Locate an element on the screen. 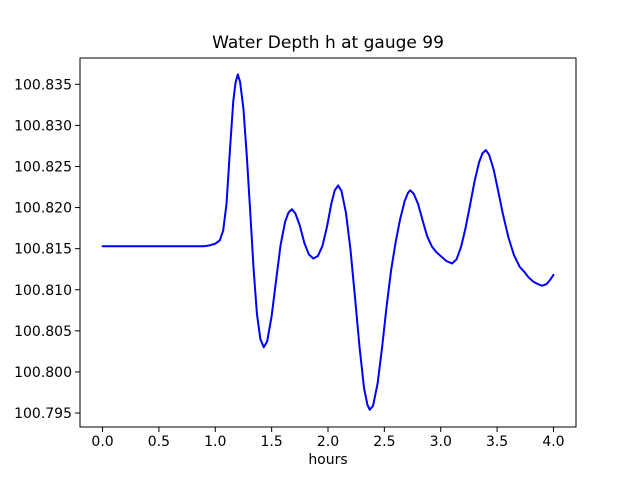 The height and width of the screenshot is (480, 640). x-axis-label: hours is located at coordinates (327, 460).